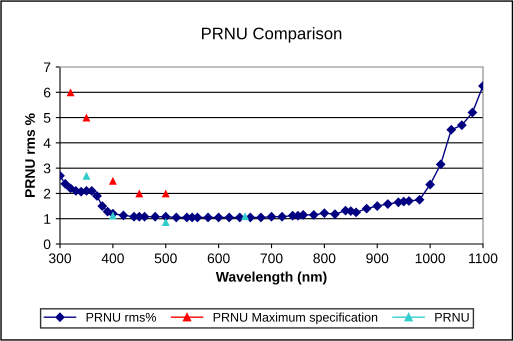 Image resolution: width=514 pixels, height=341 pixels. I want to click on y-tick-label: 1, so click(47, 219).